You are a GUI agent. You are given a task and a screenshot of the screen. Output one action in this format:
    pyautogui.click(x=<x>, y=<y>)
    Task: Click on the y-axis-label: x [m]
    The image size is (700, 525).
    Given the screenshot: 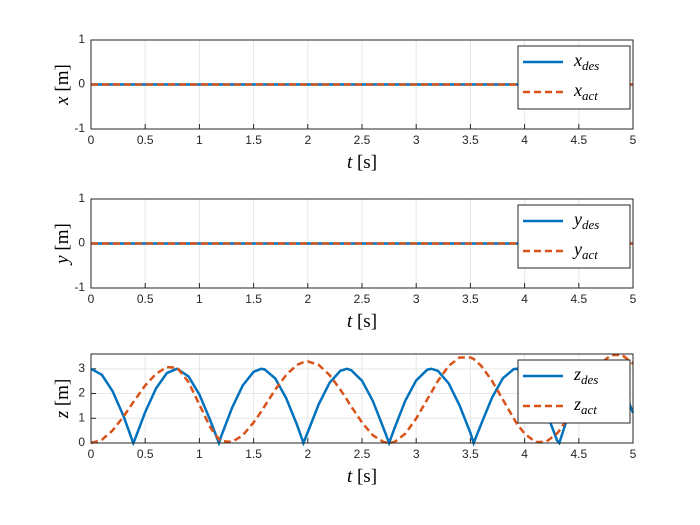 What is the action you would take?
    pyautogui.click(x=62, y=85)
    